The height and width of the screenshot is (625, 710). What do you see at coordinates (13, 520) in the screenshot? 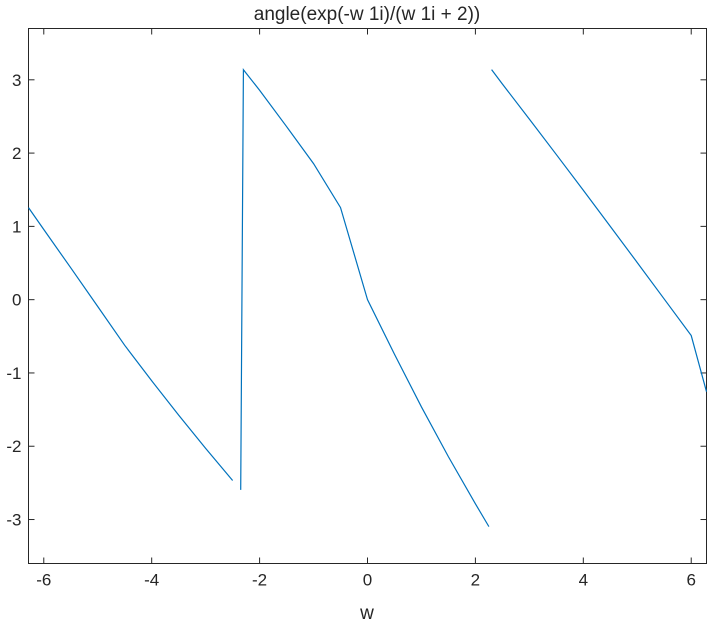
I see `y-tick-label: -3` at bounding box center [13, 520].